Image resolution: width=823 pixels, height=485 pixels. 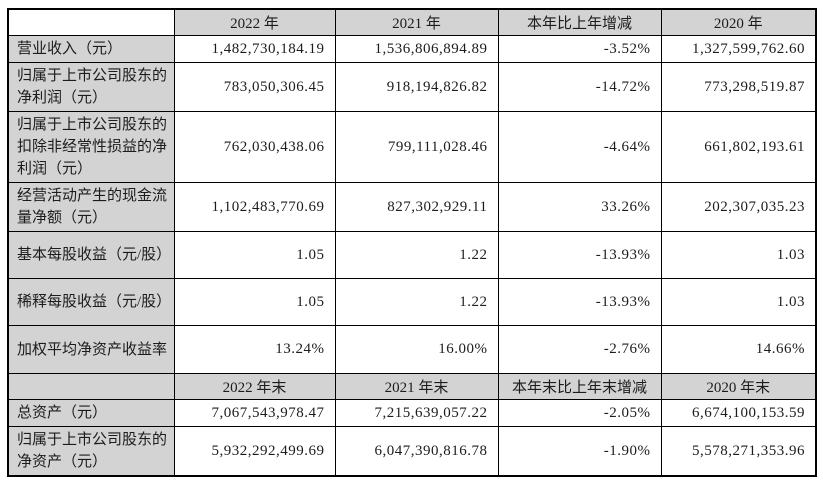 What do you see at coordinates (579, 87) in the screenshot?
I see `change-cell: -14.72%` at bounding box center [579, 87].